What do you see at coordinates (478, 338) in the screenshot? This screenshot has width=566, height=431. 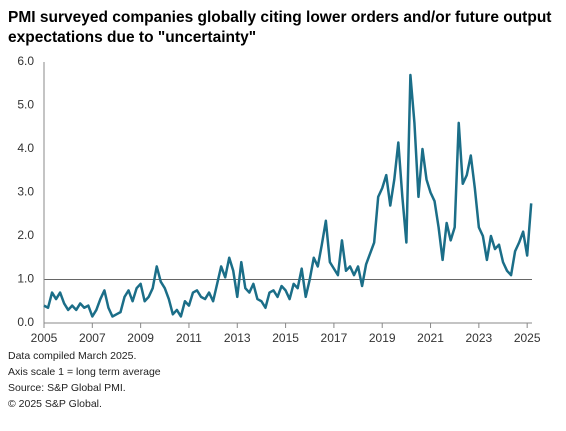 I see `x-tick-label: 2023` at bounding box center [478, 338].